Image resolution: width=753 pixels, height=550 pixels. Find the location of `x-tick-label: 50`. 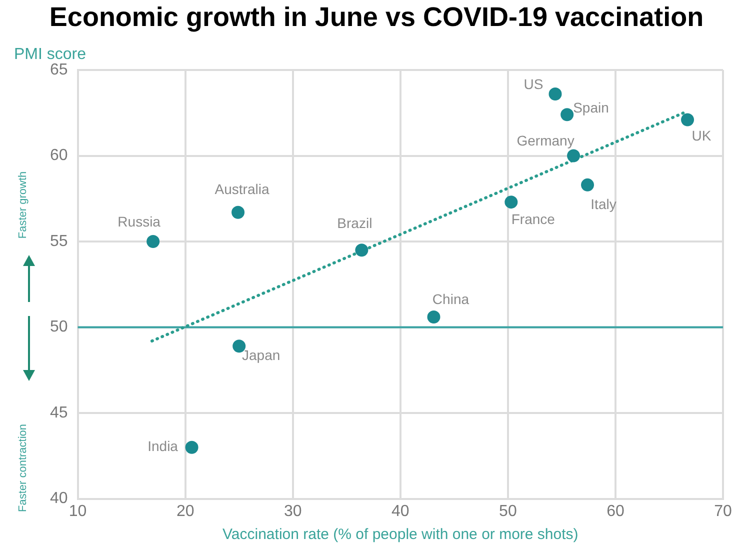

x-tick-label: 50 is located at coordinates (508, 511).